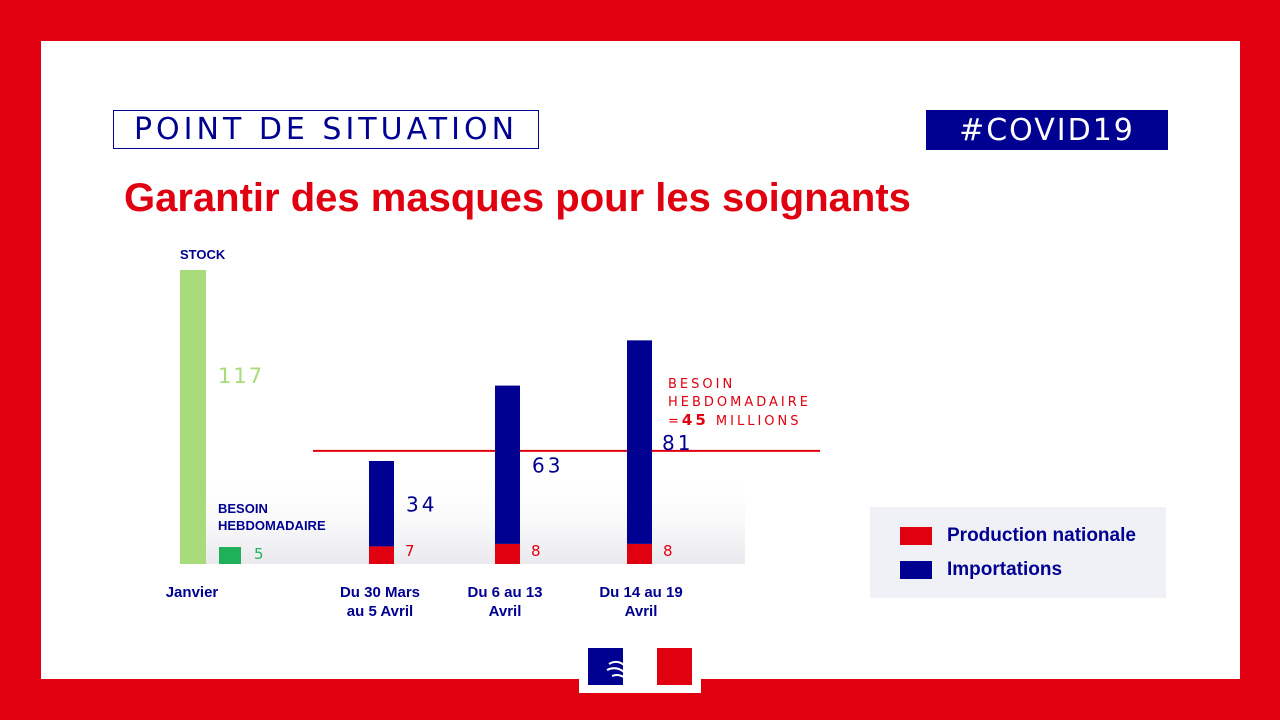 Image resolution: width=1280 pixels, height=720 pixels. What do you see at coordinates (695, 420) in the screenshot?
I see `weekly-need-value: 45` at bounding box center [695, 420].